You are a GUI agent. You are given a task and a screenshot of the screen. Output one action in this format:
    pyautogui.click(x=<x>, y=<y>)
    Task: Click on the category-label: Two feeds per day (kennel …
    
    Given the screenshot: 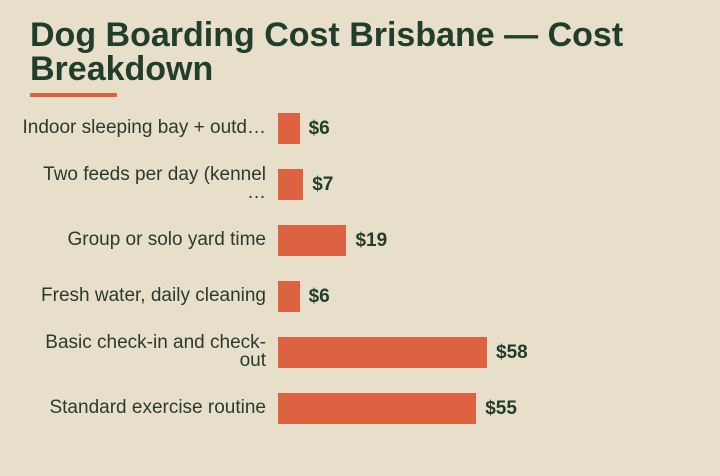 What is the action you would take?
    pyautogui.click(x=143, y=184)
    